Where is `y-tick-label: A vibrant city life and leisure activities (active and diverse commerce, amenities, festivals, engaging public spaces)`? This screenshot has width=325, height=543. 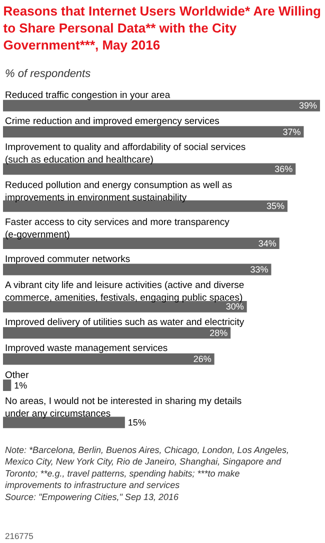
y-tick-label: A vibrant city life and leisure activities (active and diverse commerce, amenities, festivals, engaging public spaces) is located at coordinates (124, 292).